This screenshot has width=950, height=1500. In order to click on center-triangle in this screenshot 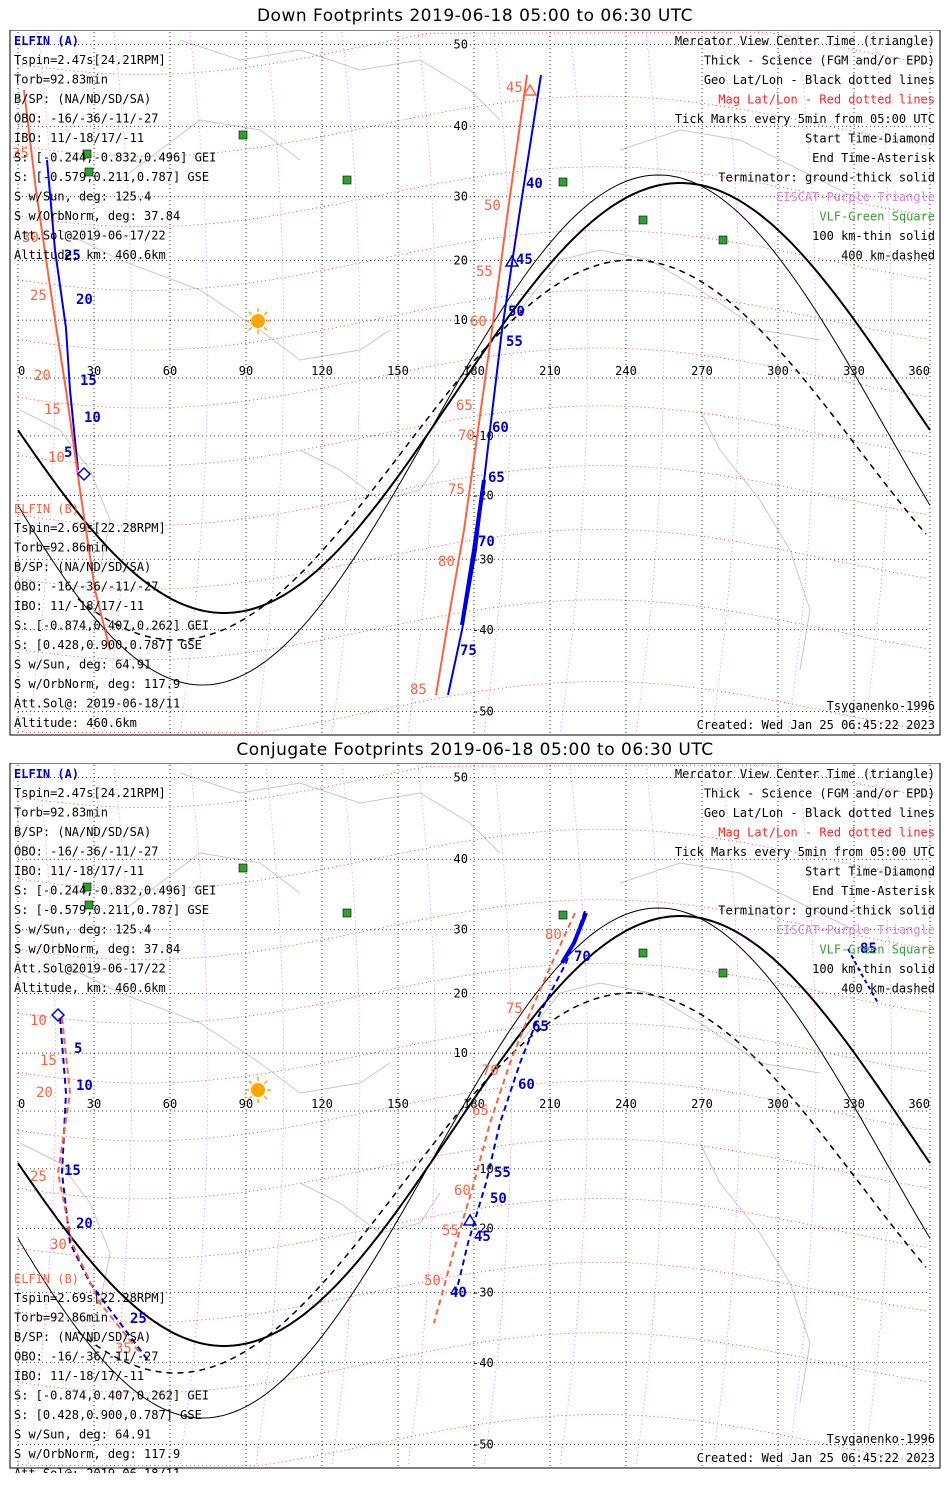, I will do `click(512, 260)`.